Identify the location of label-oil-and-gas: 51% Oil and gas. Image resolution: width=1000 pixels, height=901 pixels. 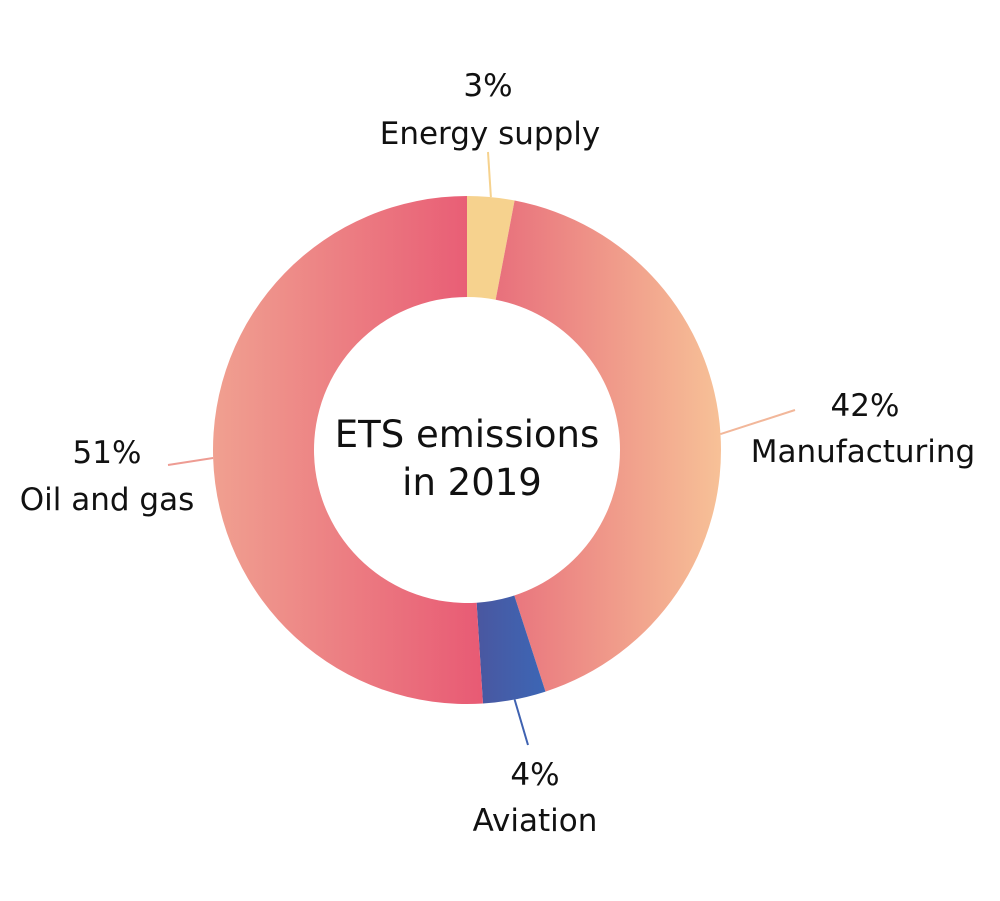
(107, 476).